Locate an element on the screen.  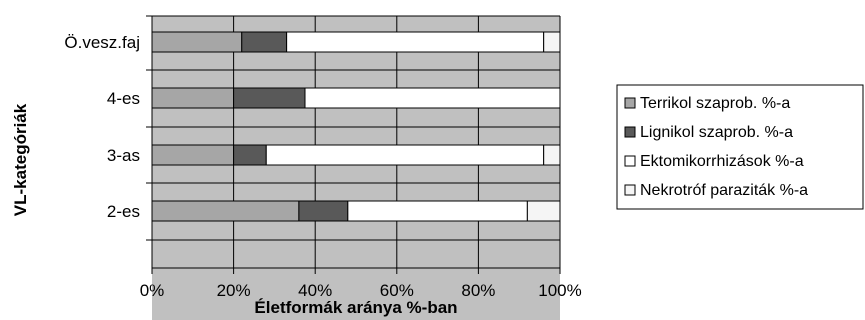
x-tick-labels: 0% 20% 40% 60% 80% 100% is located at coordinates (361, 290).